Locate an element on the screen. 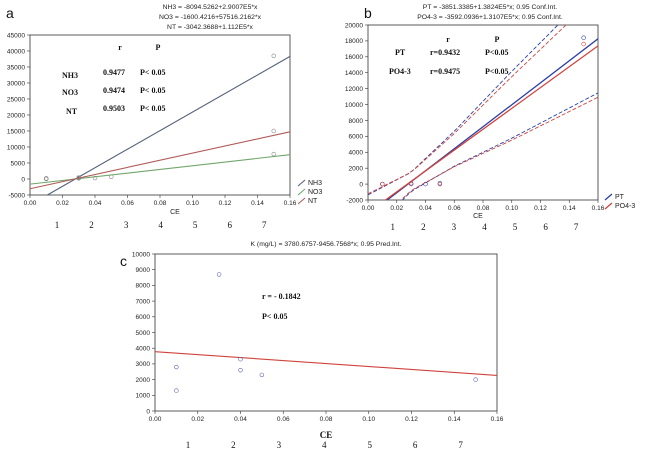 This screenshot has width=650, height=453. panel-a-ytick-label: 10000 is located at coordinates (16, 147).